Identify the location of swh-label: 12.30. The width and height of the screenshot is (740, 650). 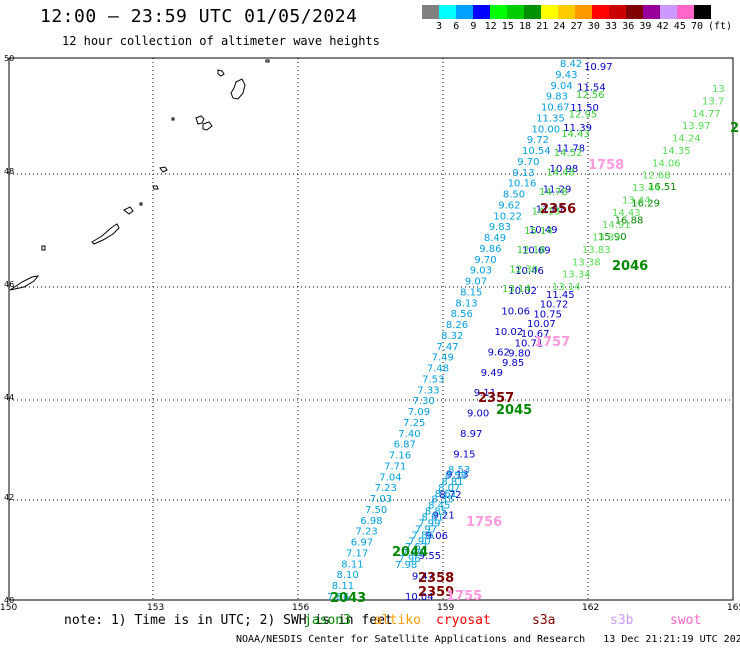
(523, 270).